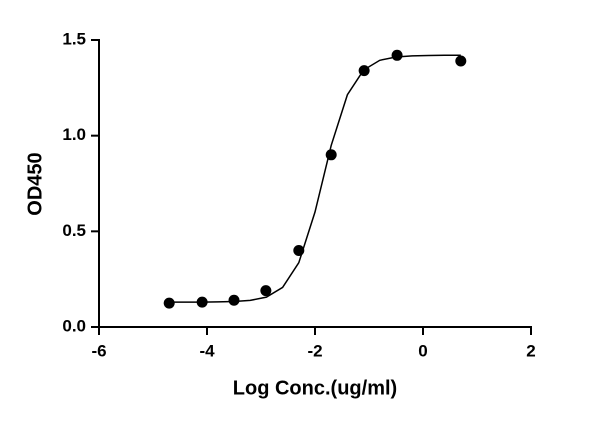 The width and height of the screenshot is (600, 423). Describe the element at coordinates (35, 183) in the screenshot. I see `y-axis-label: OD450` at that location.